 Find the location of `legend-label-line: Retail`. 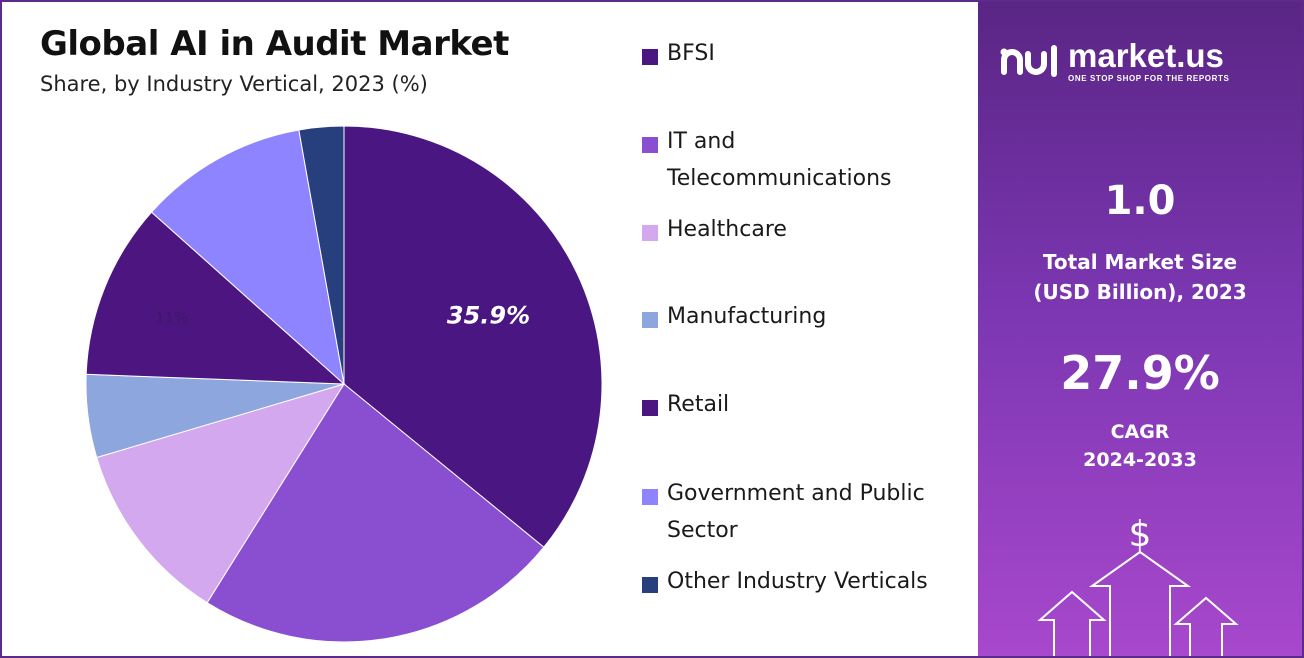

legend-label-line: Retail is located at coordinates (698, 404).